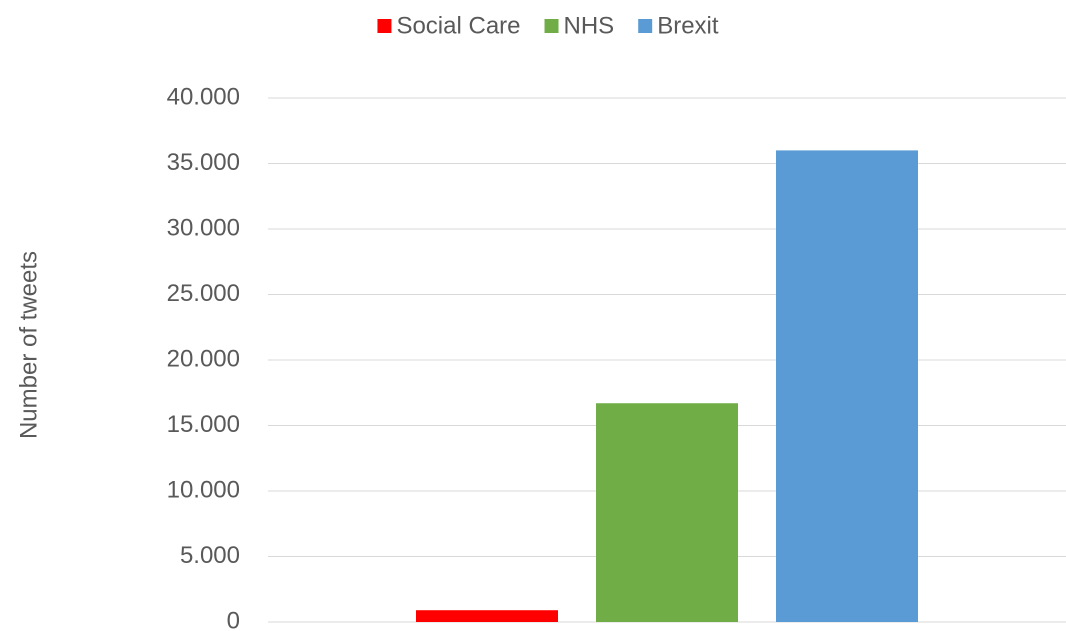  I want to click on y-tick-label: 0, so click(233, 619).